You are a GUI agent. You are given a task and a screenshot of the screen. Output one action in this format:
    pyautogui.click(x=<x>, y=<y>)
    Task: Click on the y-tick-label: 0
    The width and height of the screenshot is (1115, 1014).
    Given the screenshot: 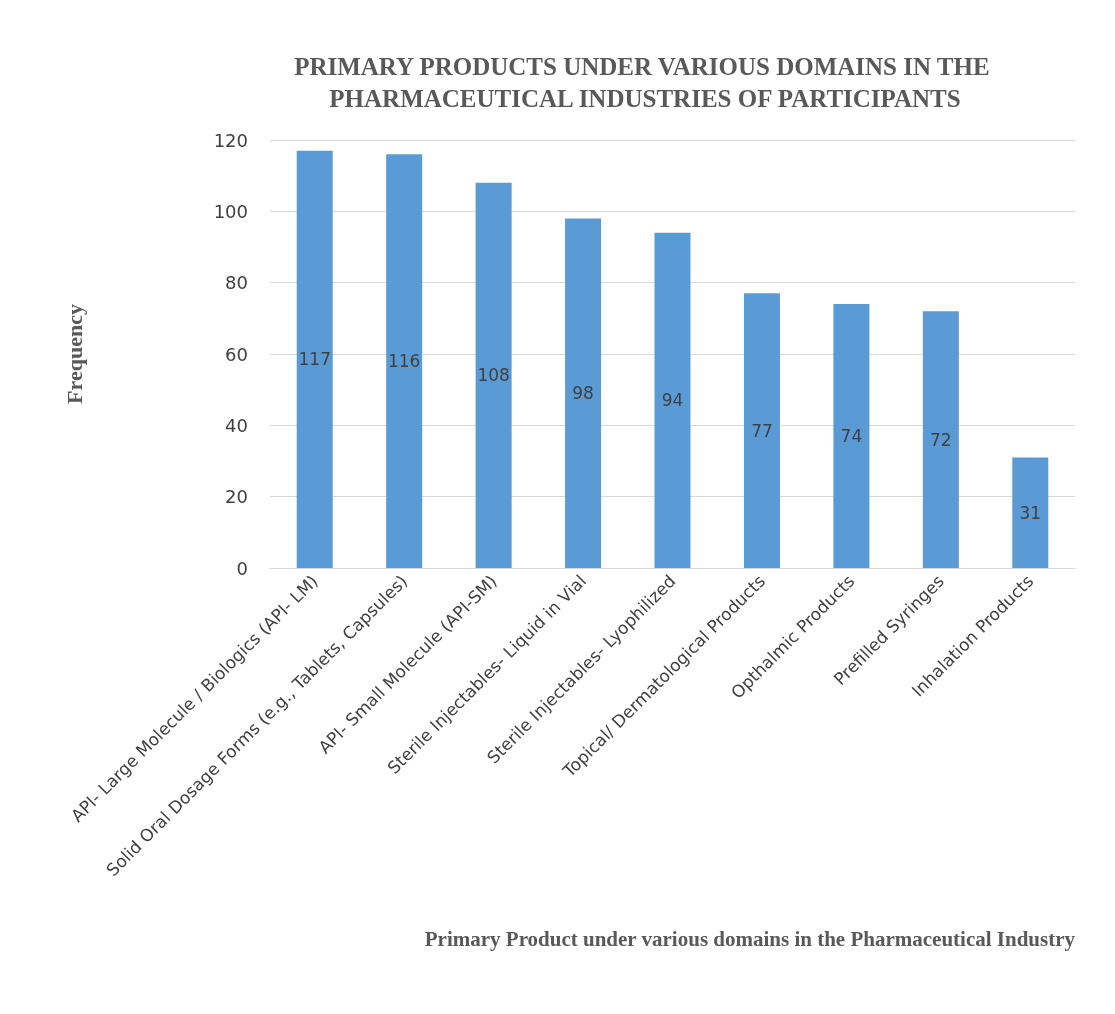 What is the action you would take?
    pyautogui.click(x=242, y=568)
    